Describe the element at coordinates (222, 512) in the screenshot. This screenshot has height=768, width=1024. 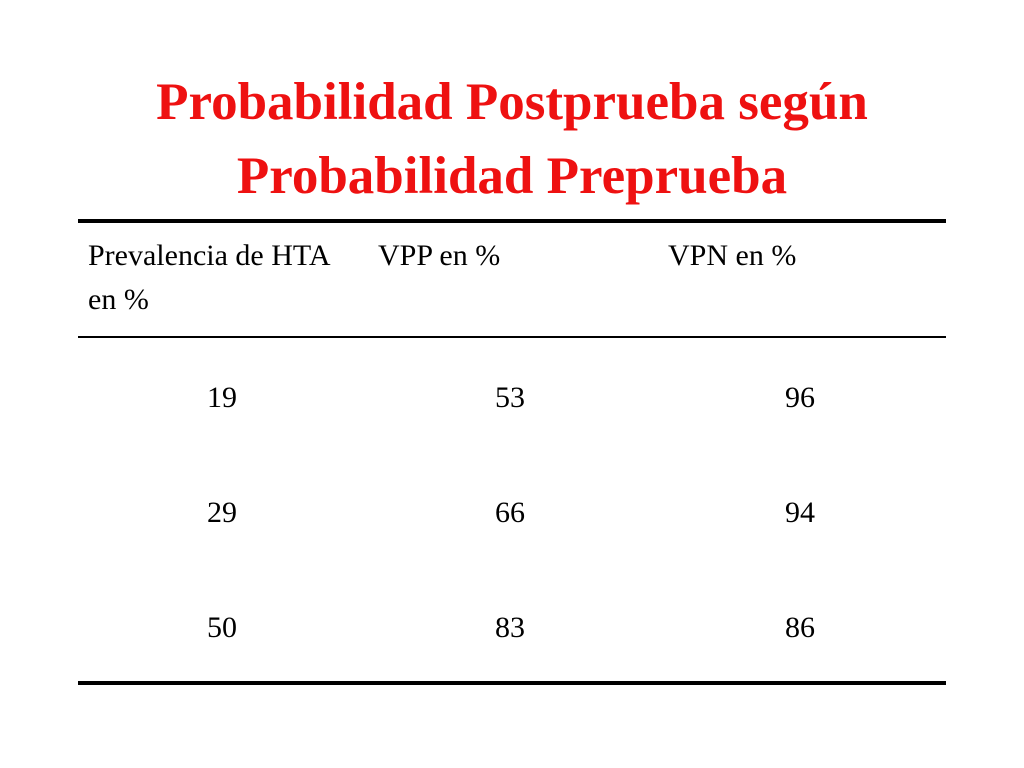
I see `table-cell: 29` at that location.